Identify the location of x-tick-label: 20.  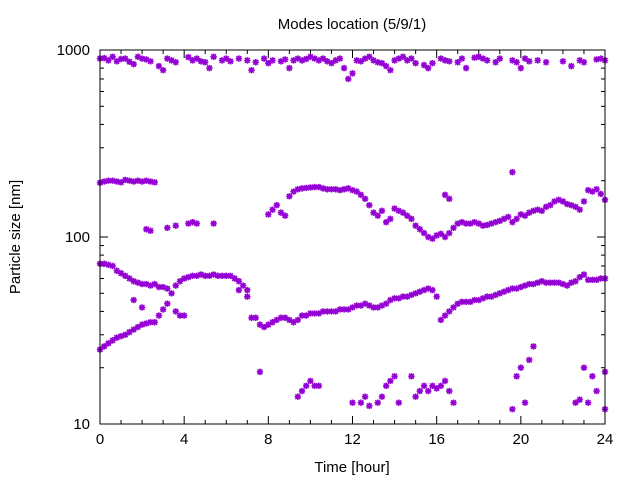
(520, 439).